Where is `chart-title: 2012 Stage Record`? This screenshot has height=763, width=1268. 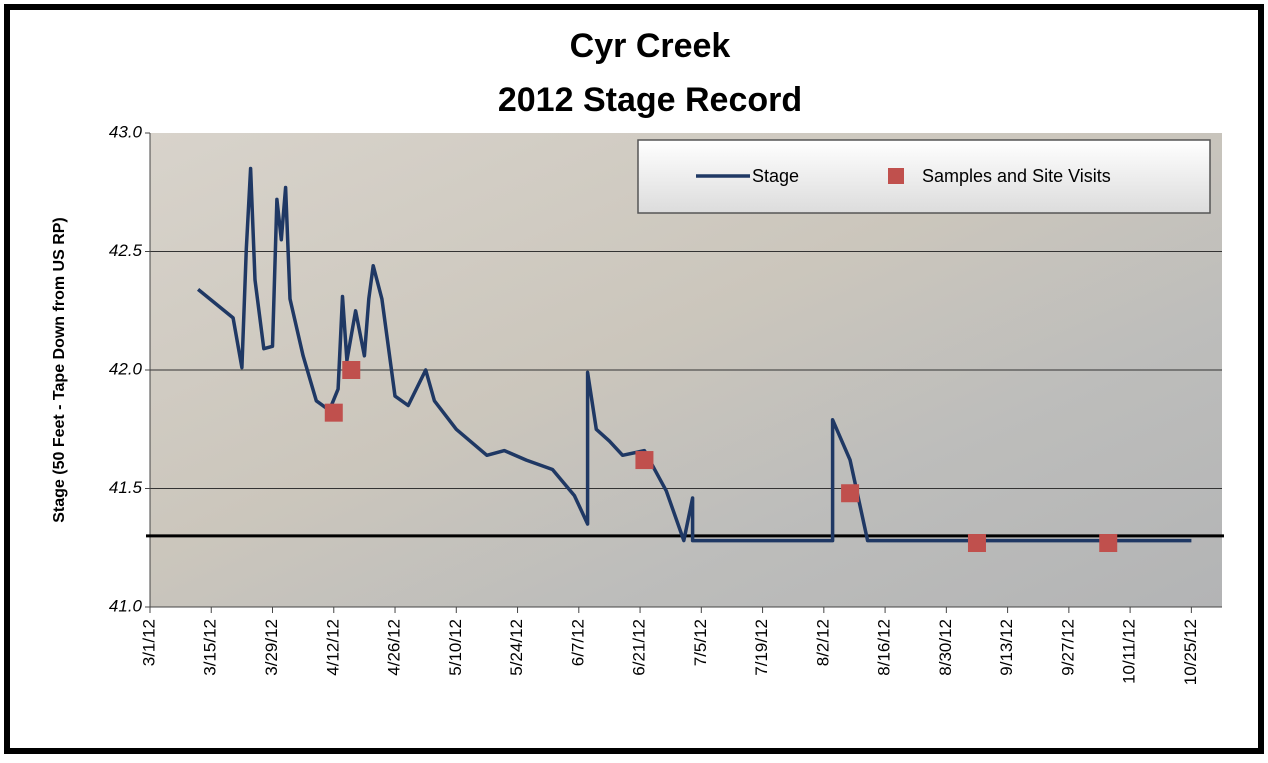 chart-title: 2012 Stage Record is located at coordinates (650, 100).